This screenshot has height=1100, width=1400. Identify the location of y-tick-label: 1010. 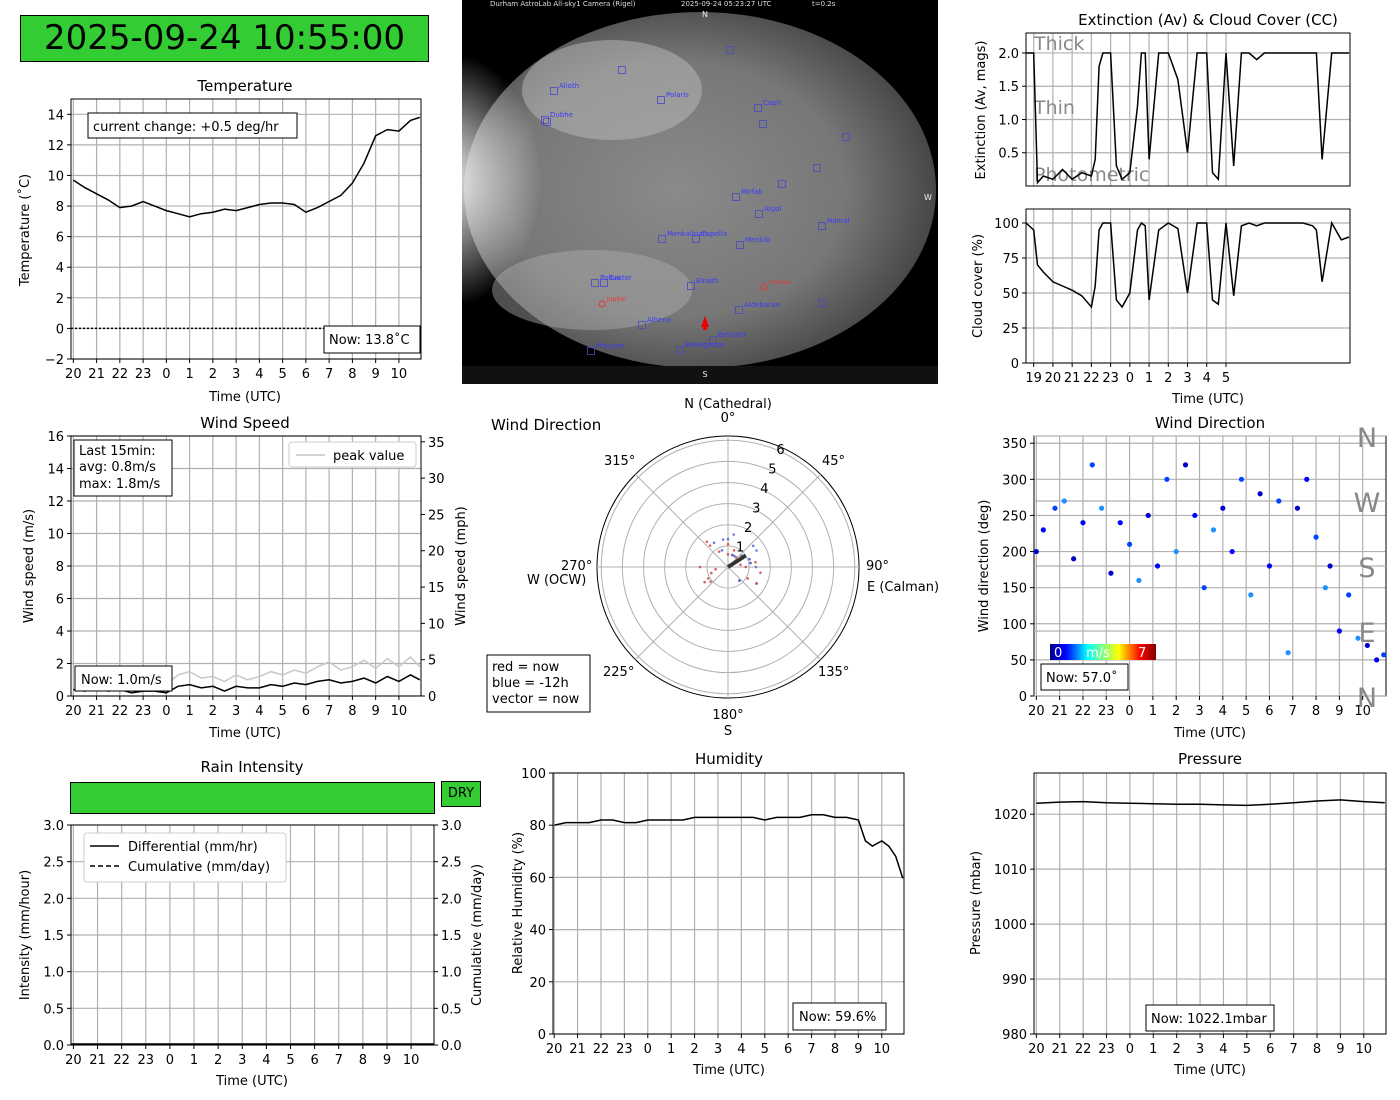
(1010, 870).